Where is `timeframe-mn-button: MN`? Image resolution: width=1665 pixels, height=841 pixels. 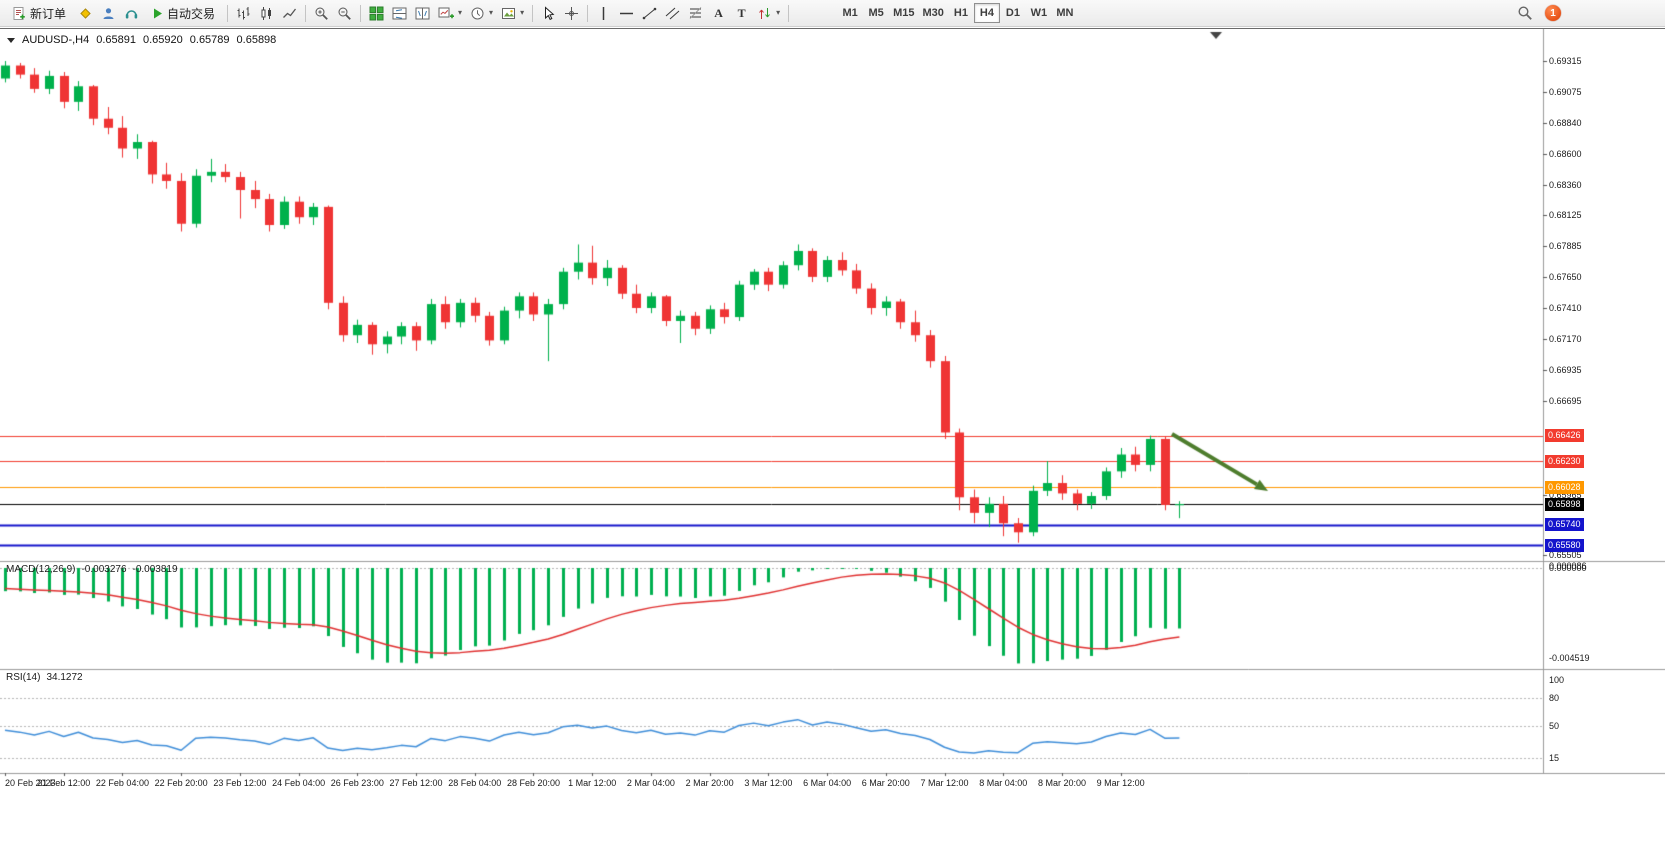
timeframe-mn-button: MN is located at coordinates (1065, 13).